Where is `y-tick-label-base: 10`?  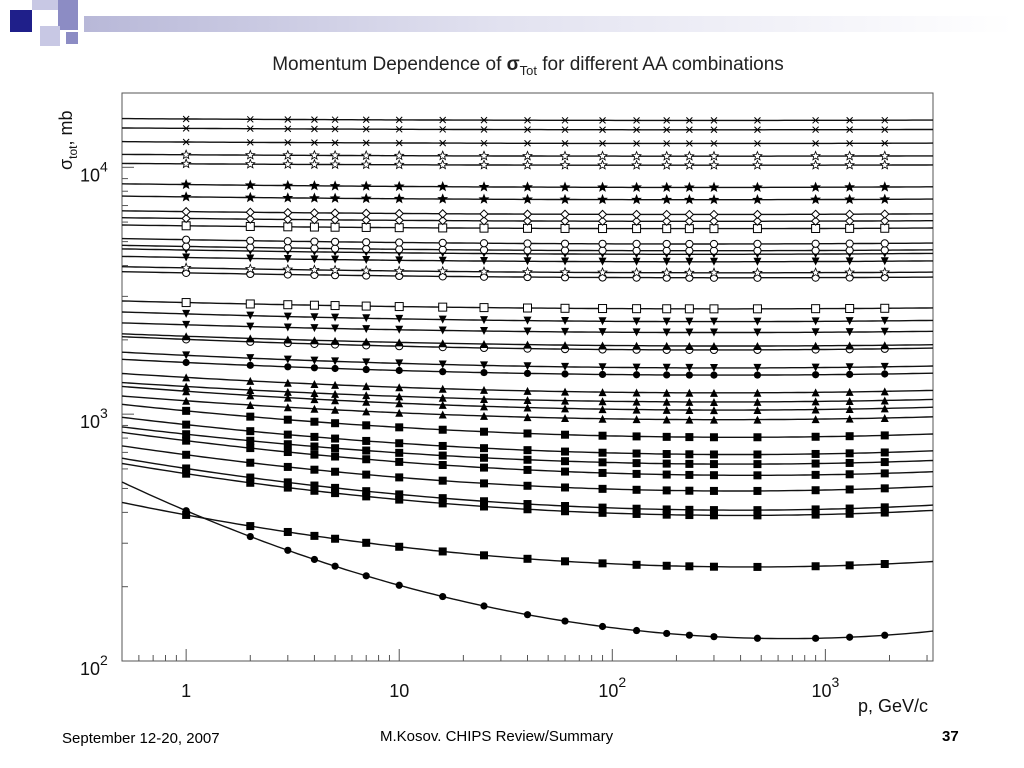 y-tick-label-base: 10 is located at coordinates (90, 175).